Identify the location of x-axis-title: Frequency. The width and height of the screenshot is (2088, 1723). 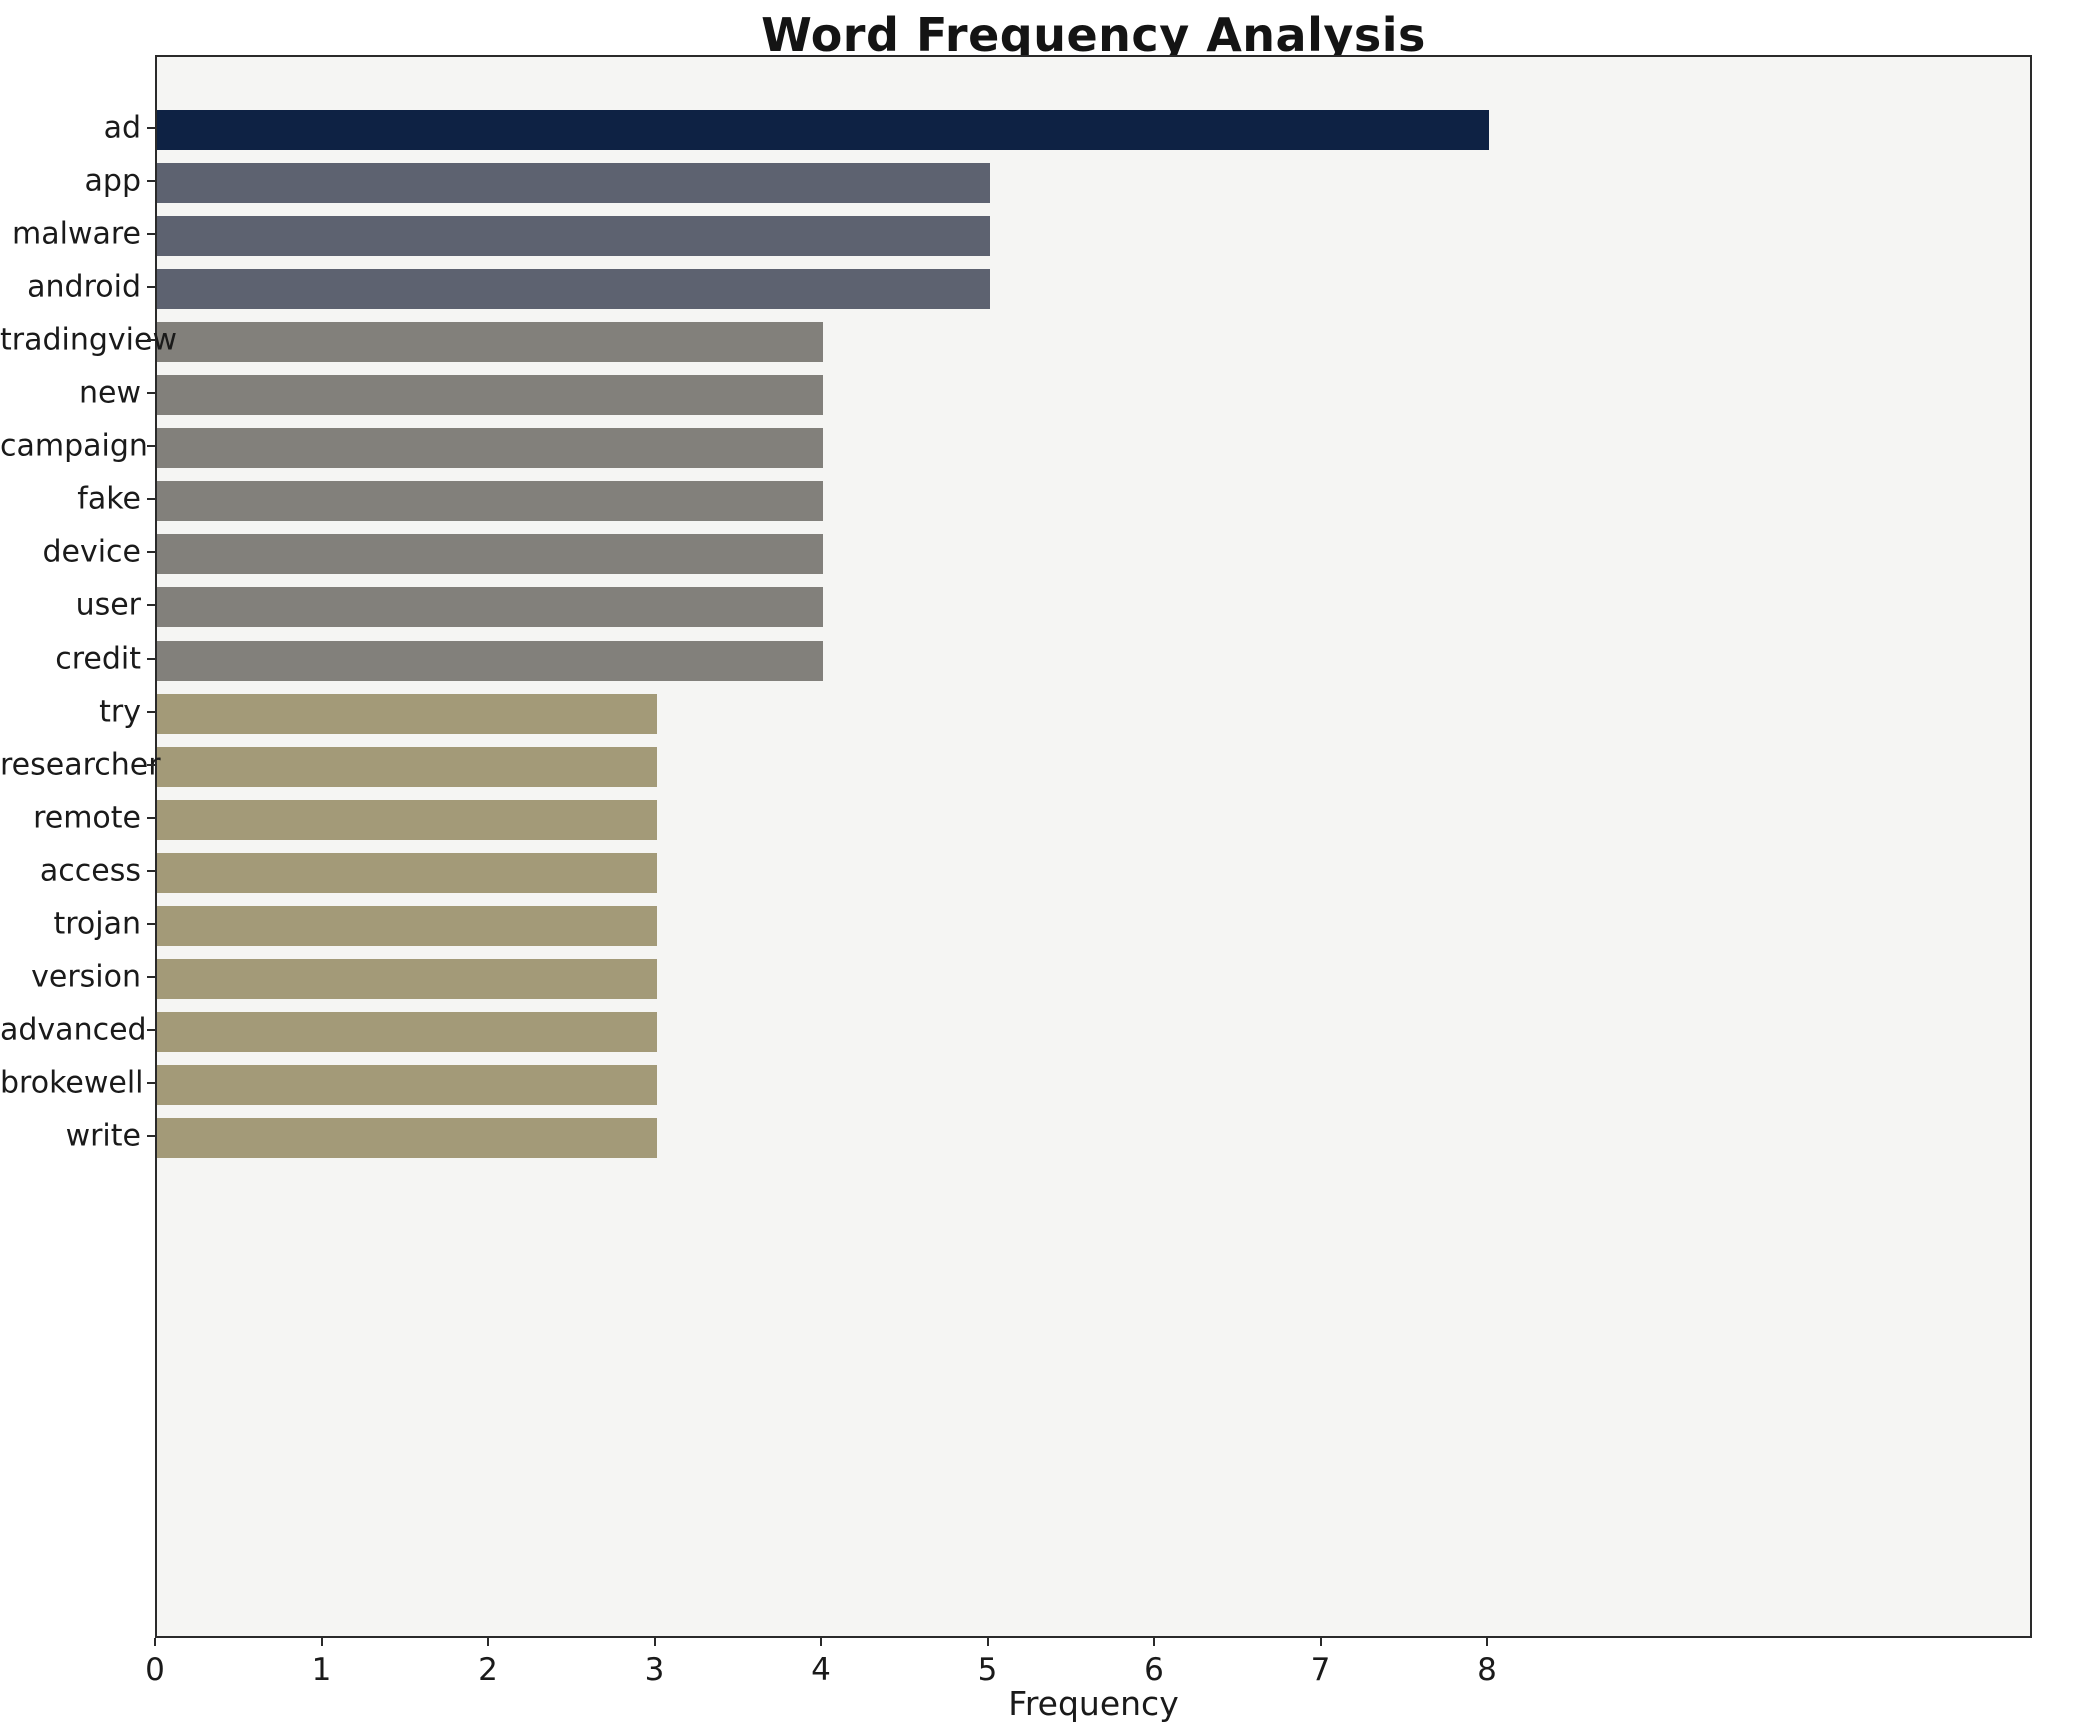
(1093, 1703).